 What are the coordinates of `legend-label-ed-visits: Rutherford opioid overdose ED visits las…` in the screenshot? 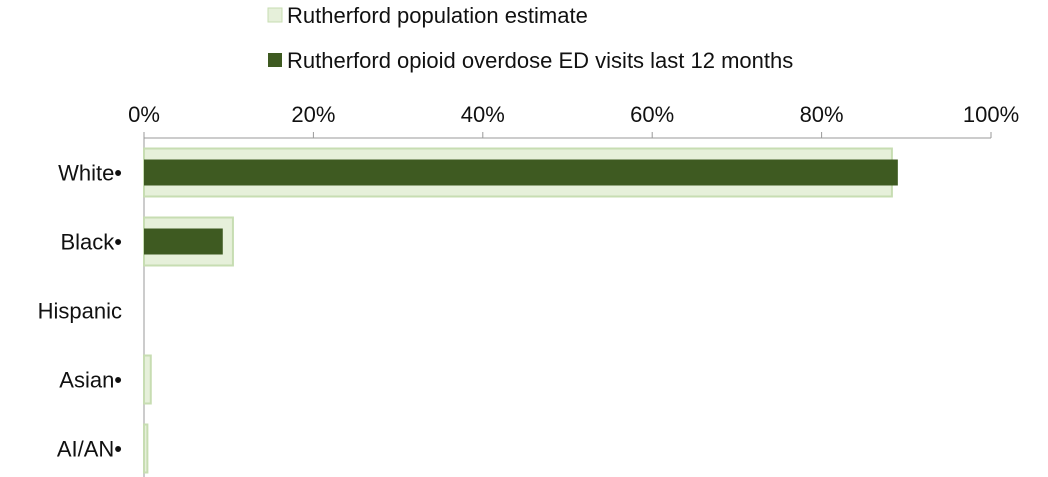 It's located at (540, 60).